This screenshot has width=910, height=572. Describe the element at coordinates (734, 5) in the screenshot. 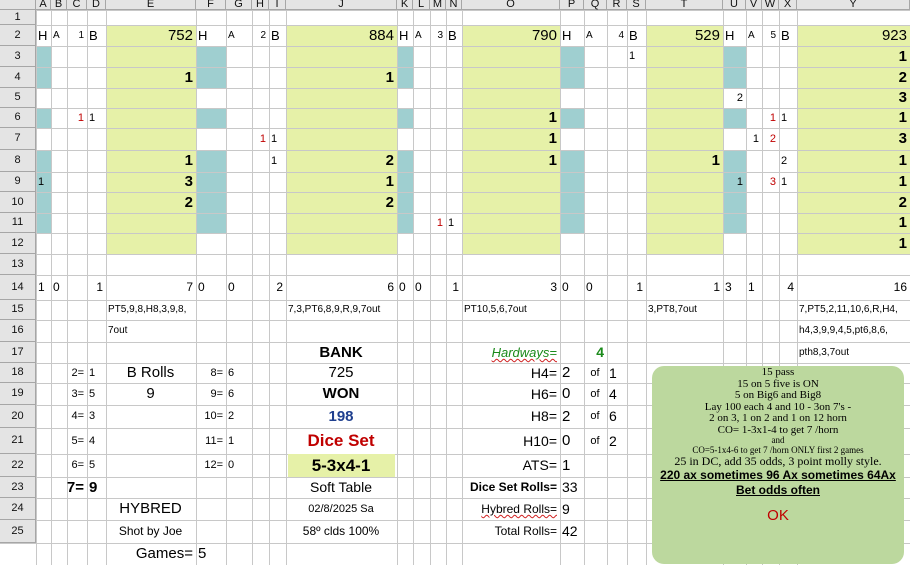

I see `column-header-U: U` at that location.